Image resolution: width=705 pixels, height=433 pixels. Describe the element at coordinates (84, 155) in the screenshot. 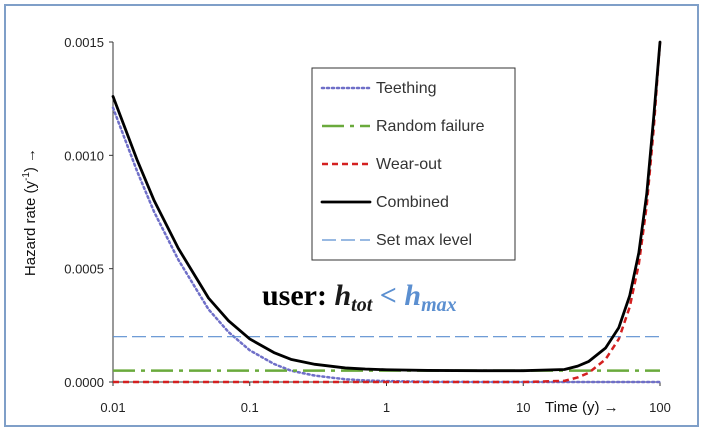

I see `y-tick-label: 0.0010` at that location.